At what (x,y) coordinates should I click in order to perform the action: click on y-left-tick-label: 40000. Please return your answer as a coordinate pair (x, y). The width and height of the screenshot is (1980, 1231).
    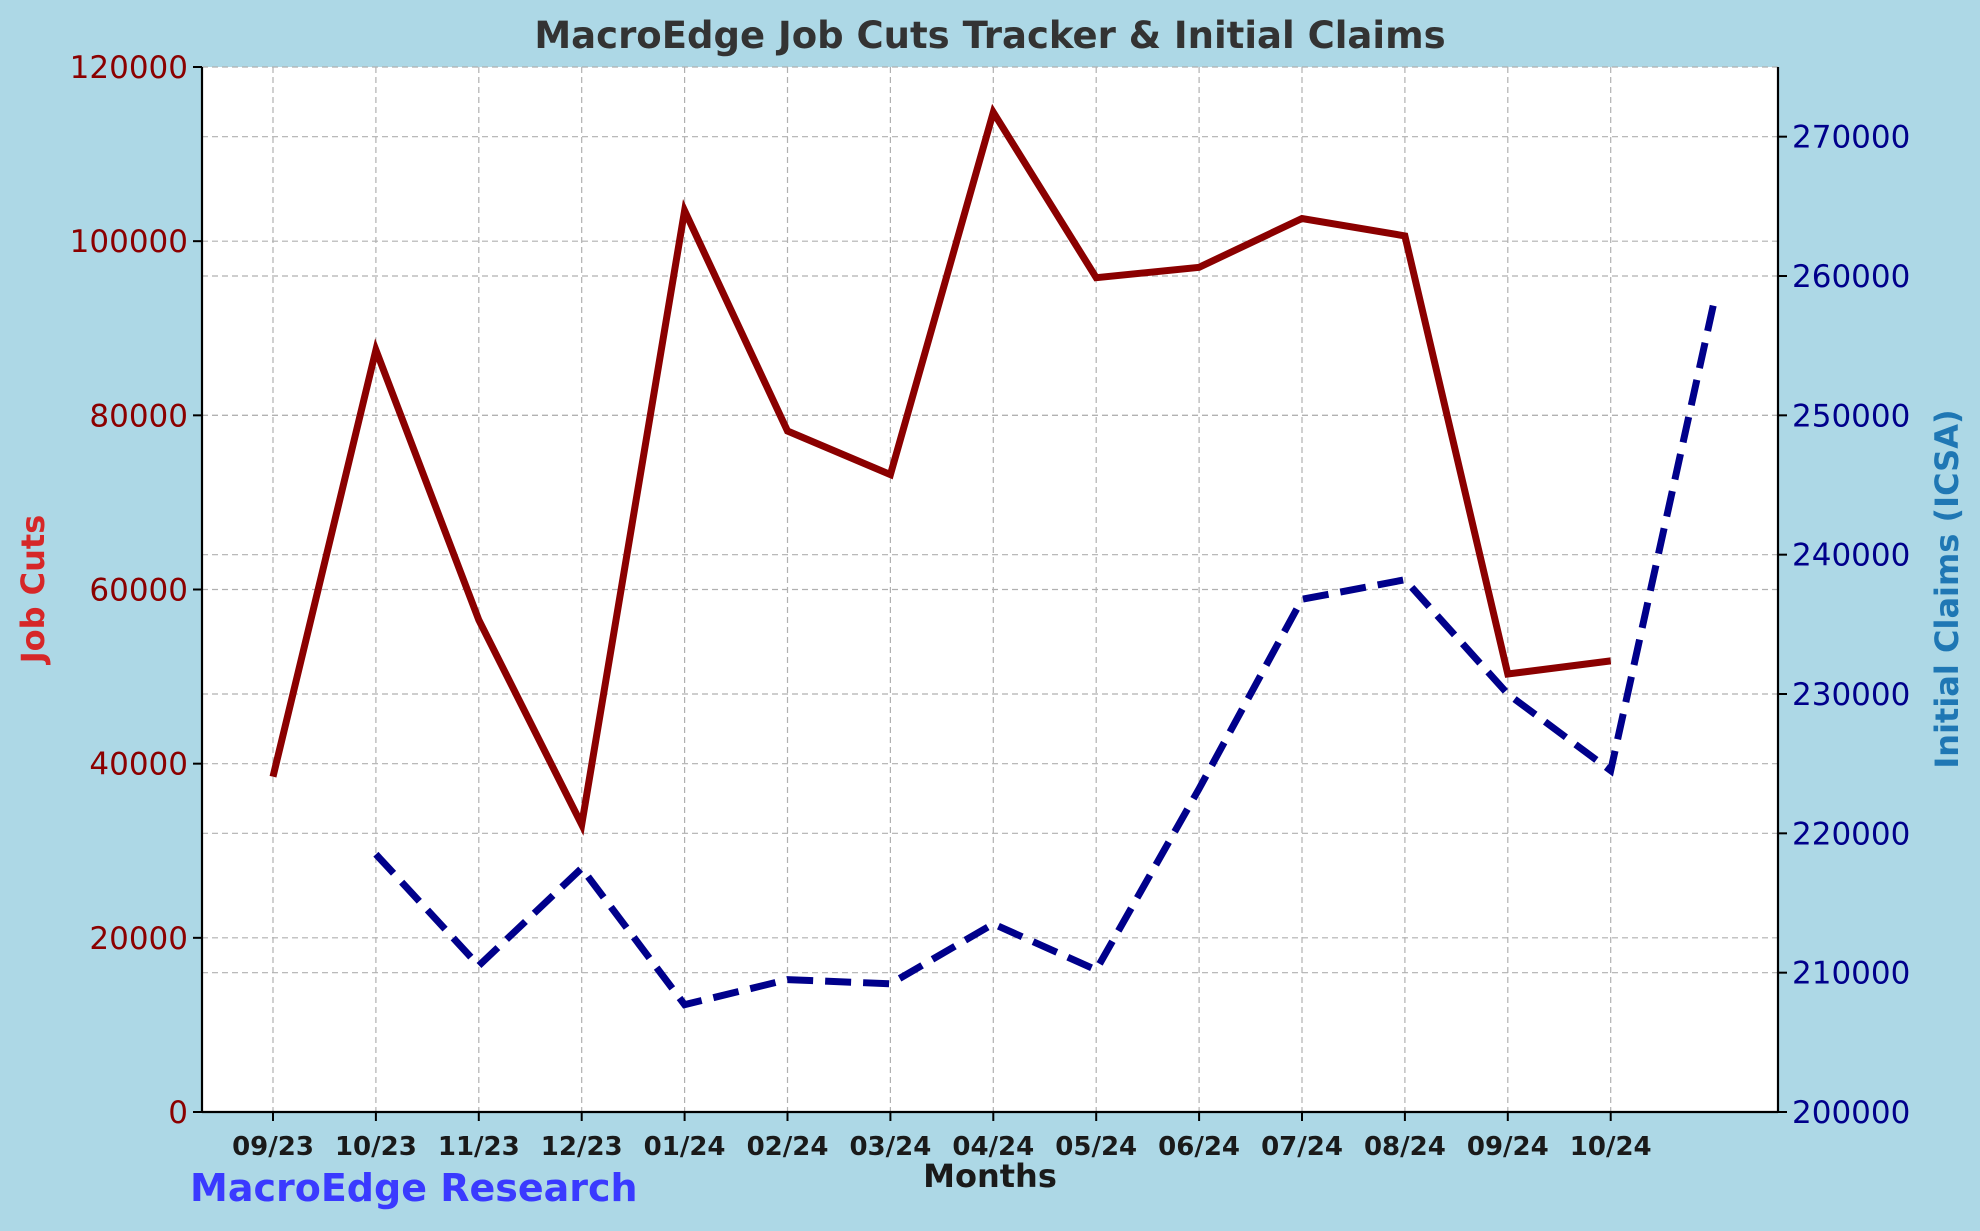
    Looking at the image, I should click on (138, 765).